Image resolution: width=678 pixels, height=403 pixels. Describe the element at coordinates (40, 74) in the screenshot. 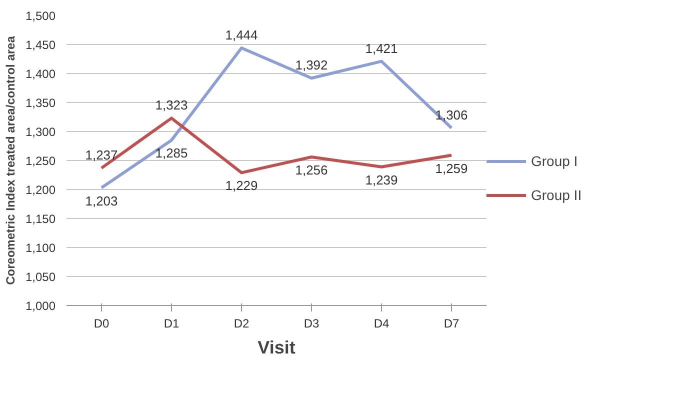

I see `y-tick-label: 1,400` at that location.